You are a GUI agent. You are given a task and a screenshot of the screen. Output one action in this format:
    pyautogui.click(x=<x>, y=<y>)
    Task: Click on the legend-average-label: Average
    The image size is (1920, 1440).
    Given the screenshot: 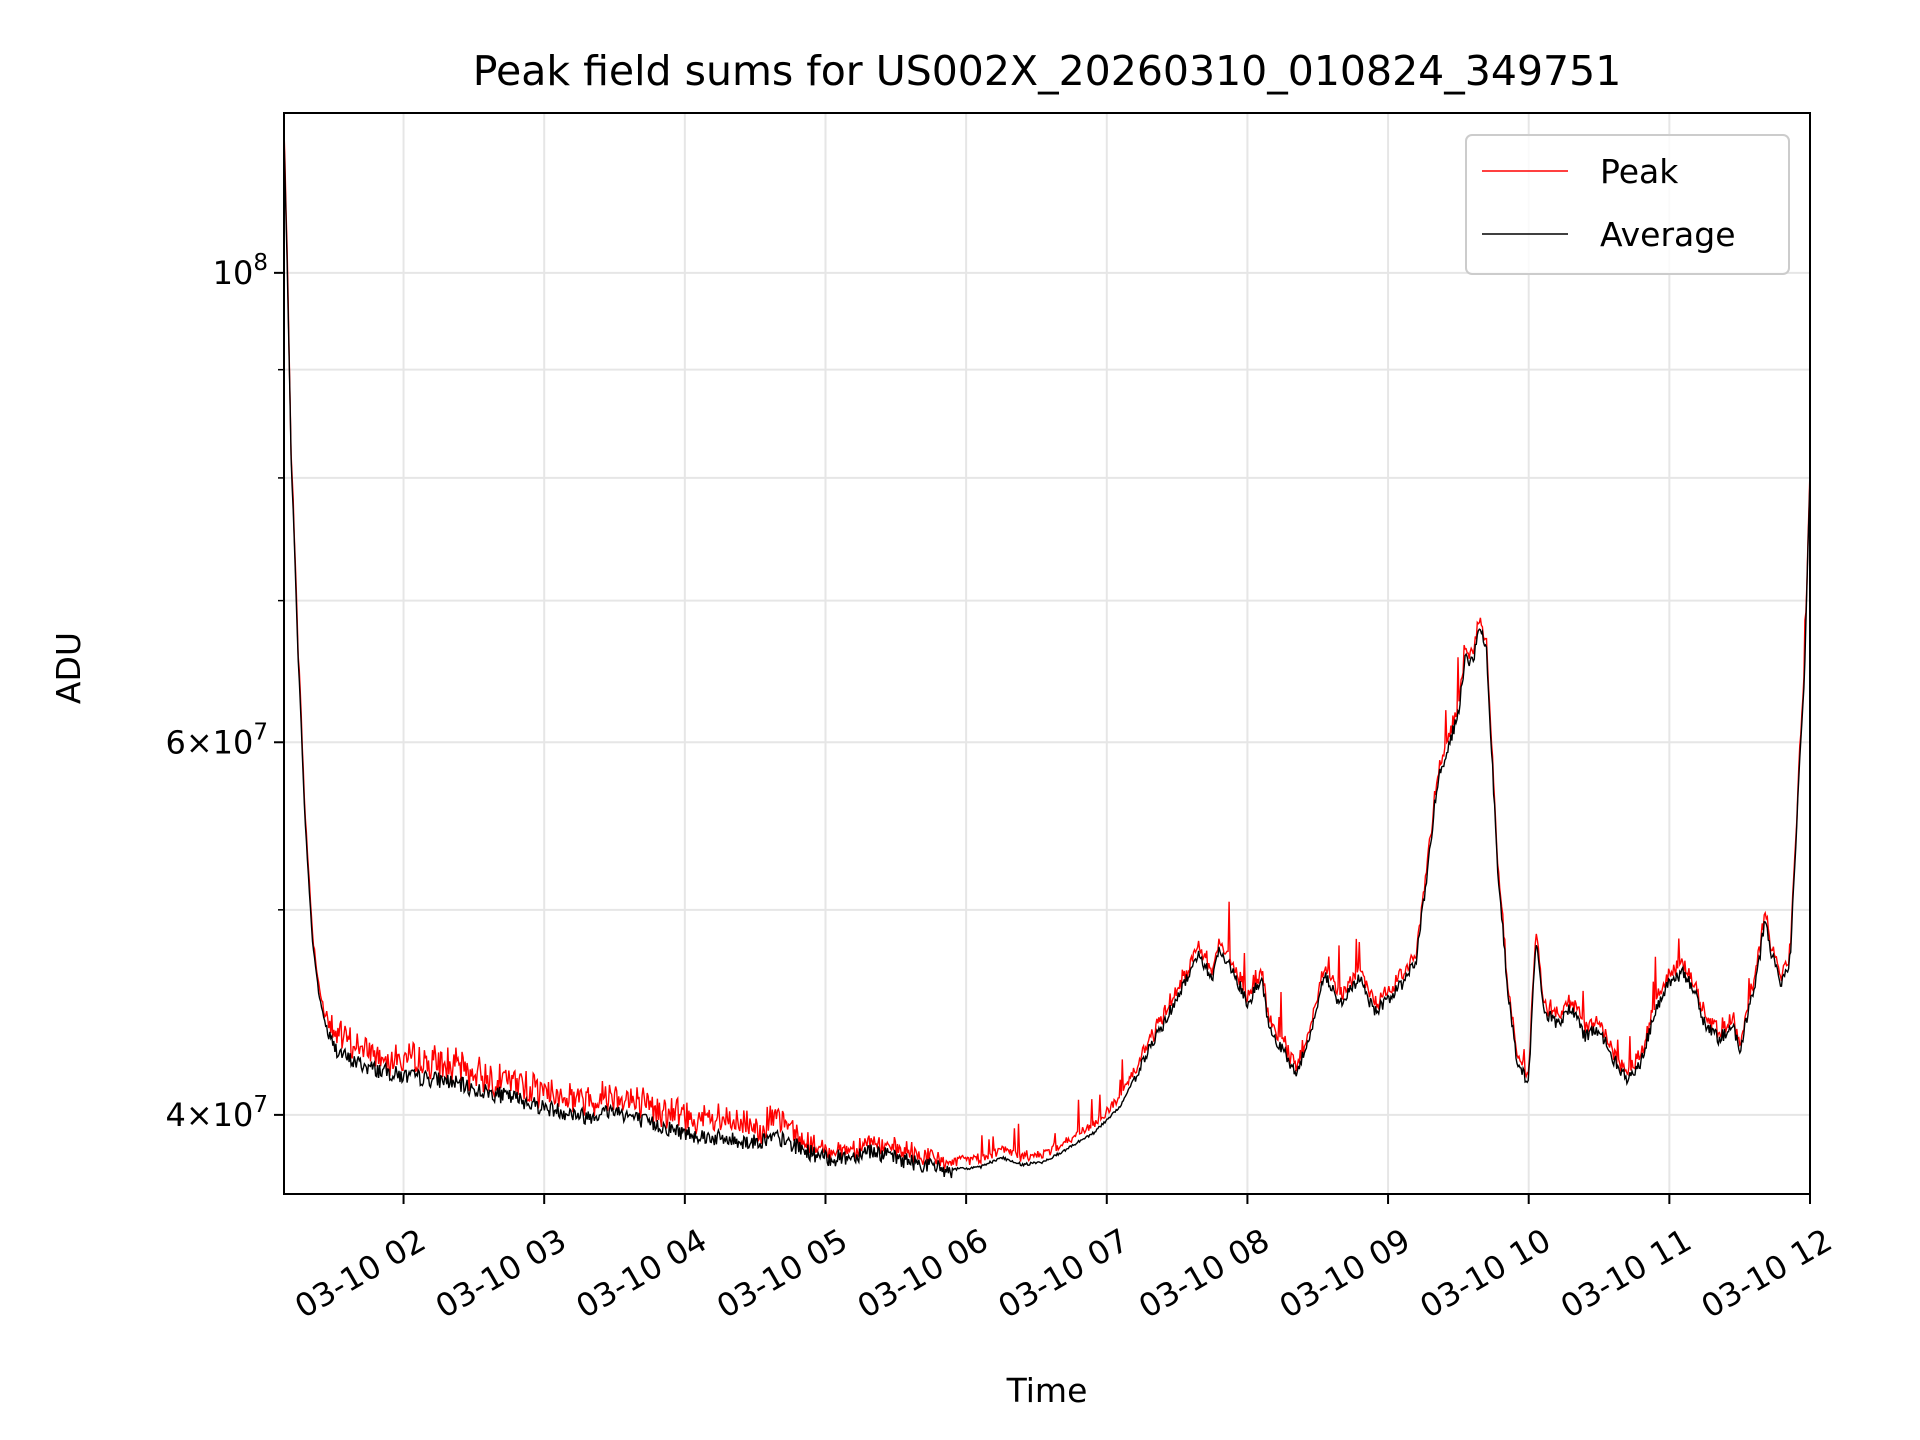 What is the action you would take?
    pyautogui.click(x=1668, y=234)
    